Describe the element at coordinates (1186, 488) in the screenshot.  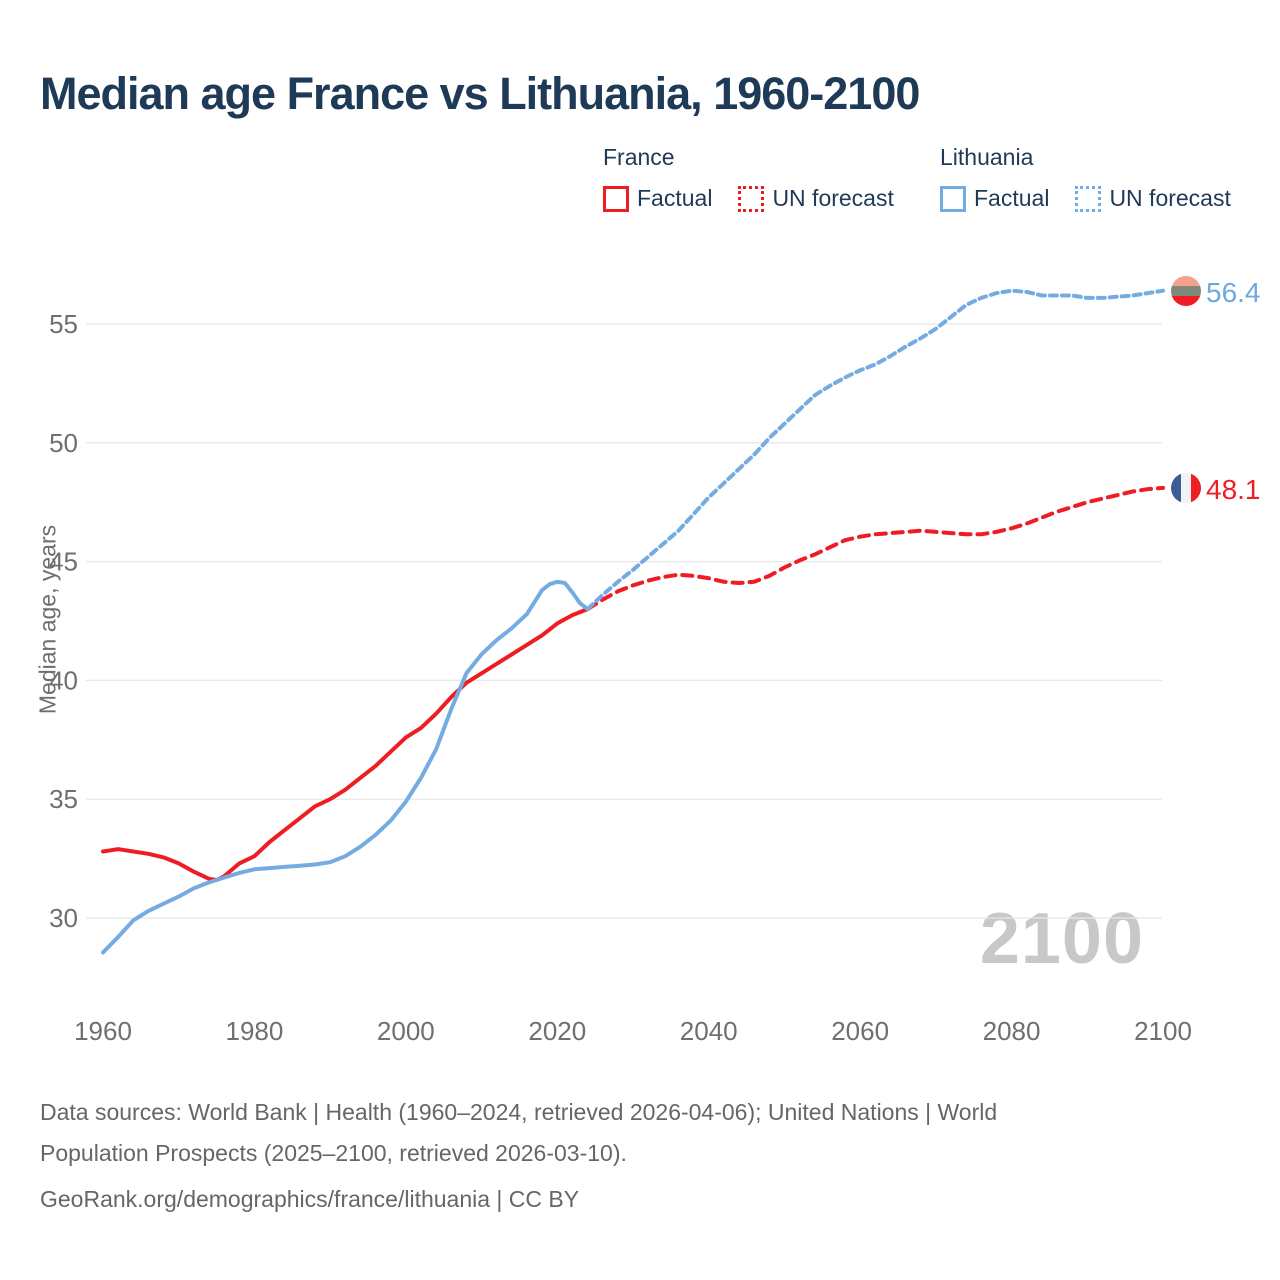
I see `france-flag-icon` at that location.